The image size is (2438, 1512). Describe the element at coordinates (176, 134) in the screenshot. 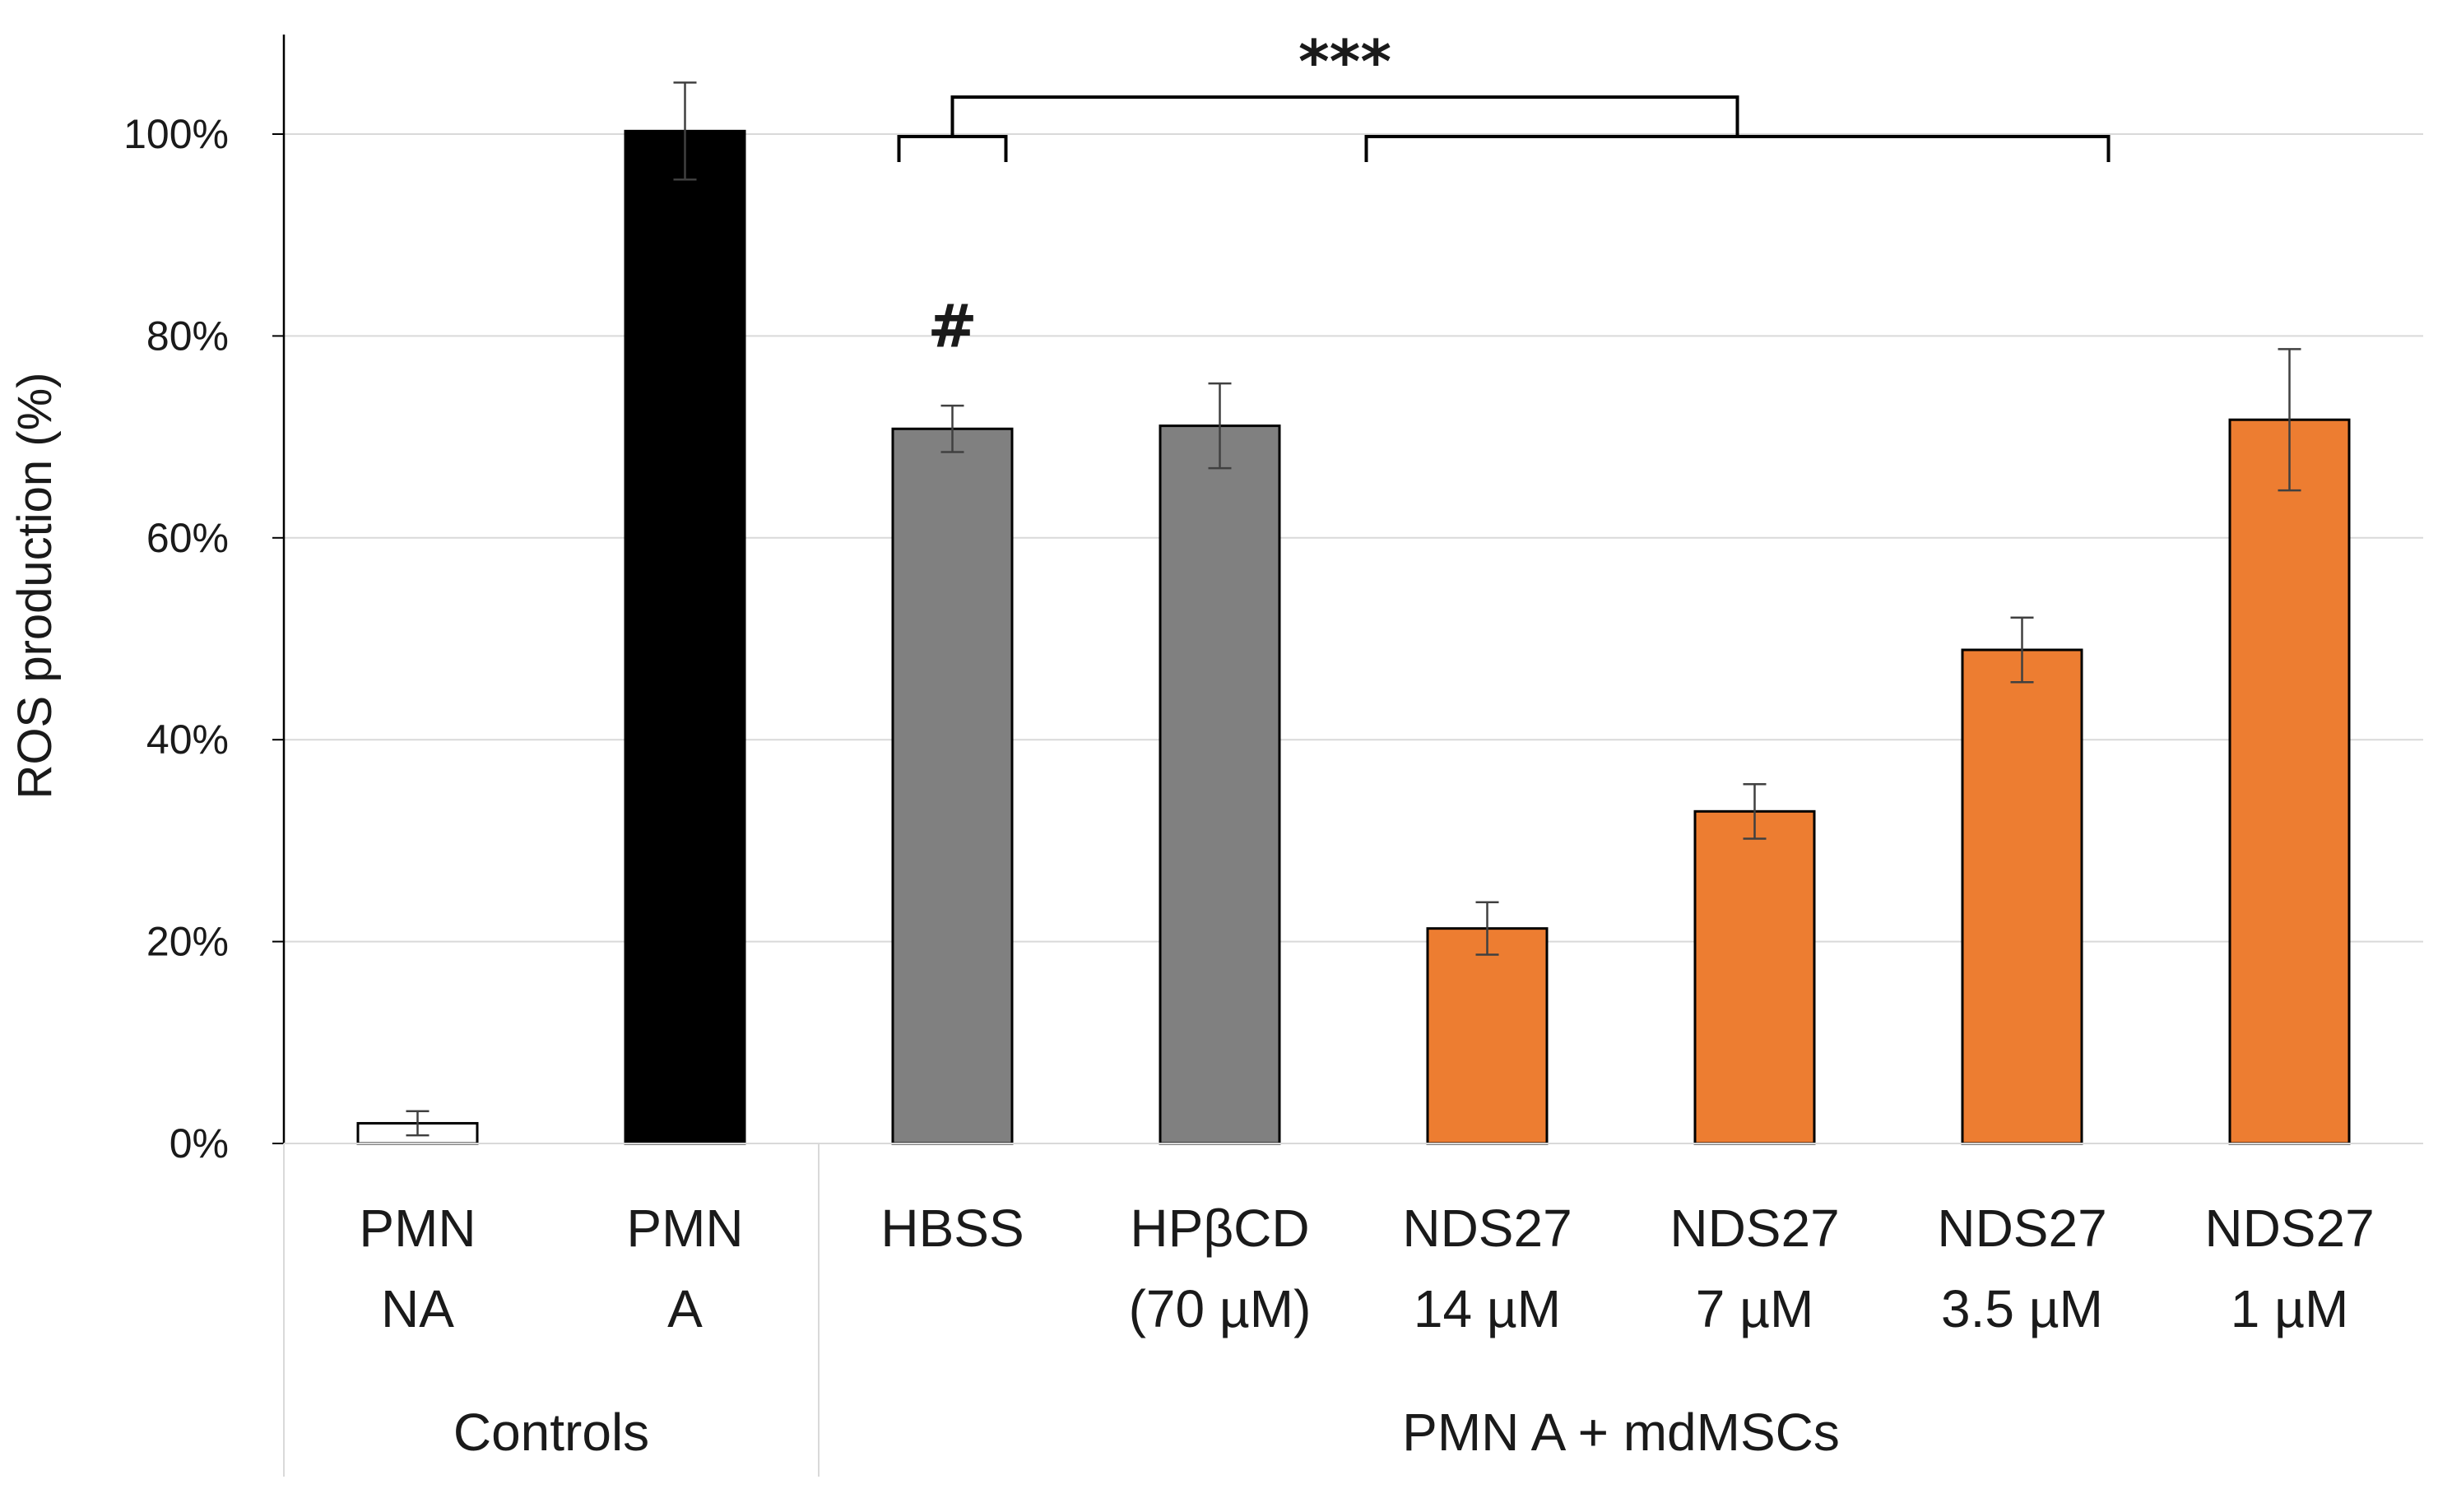

I see `y-tick-label: 100%` at that location.